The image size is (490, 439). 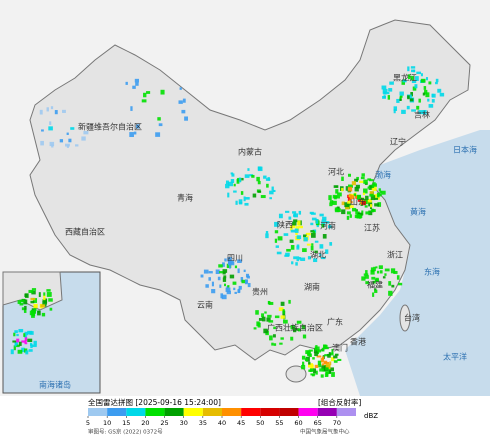 I want to click on province-label: 山东, so click(x=358, y=202).